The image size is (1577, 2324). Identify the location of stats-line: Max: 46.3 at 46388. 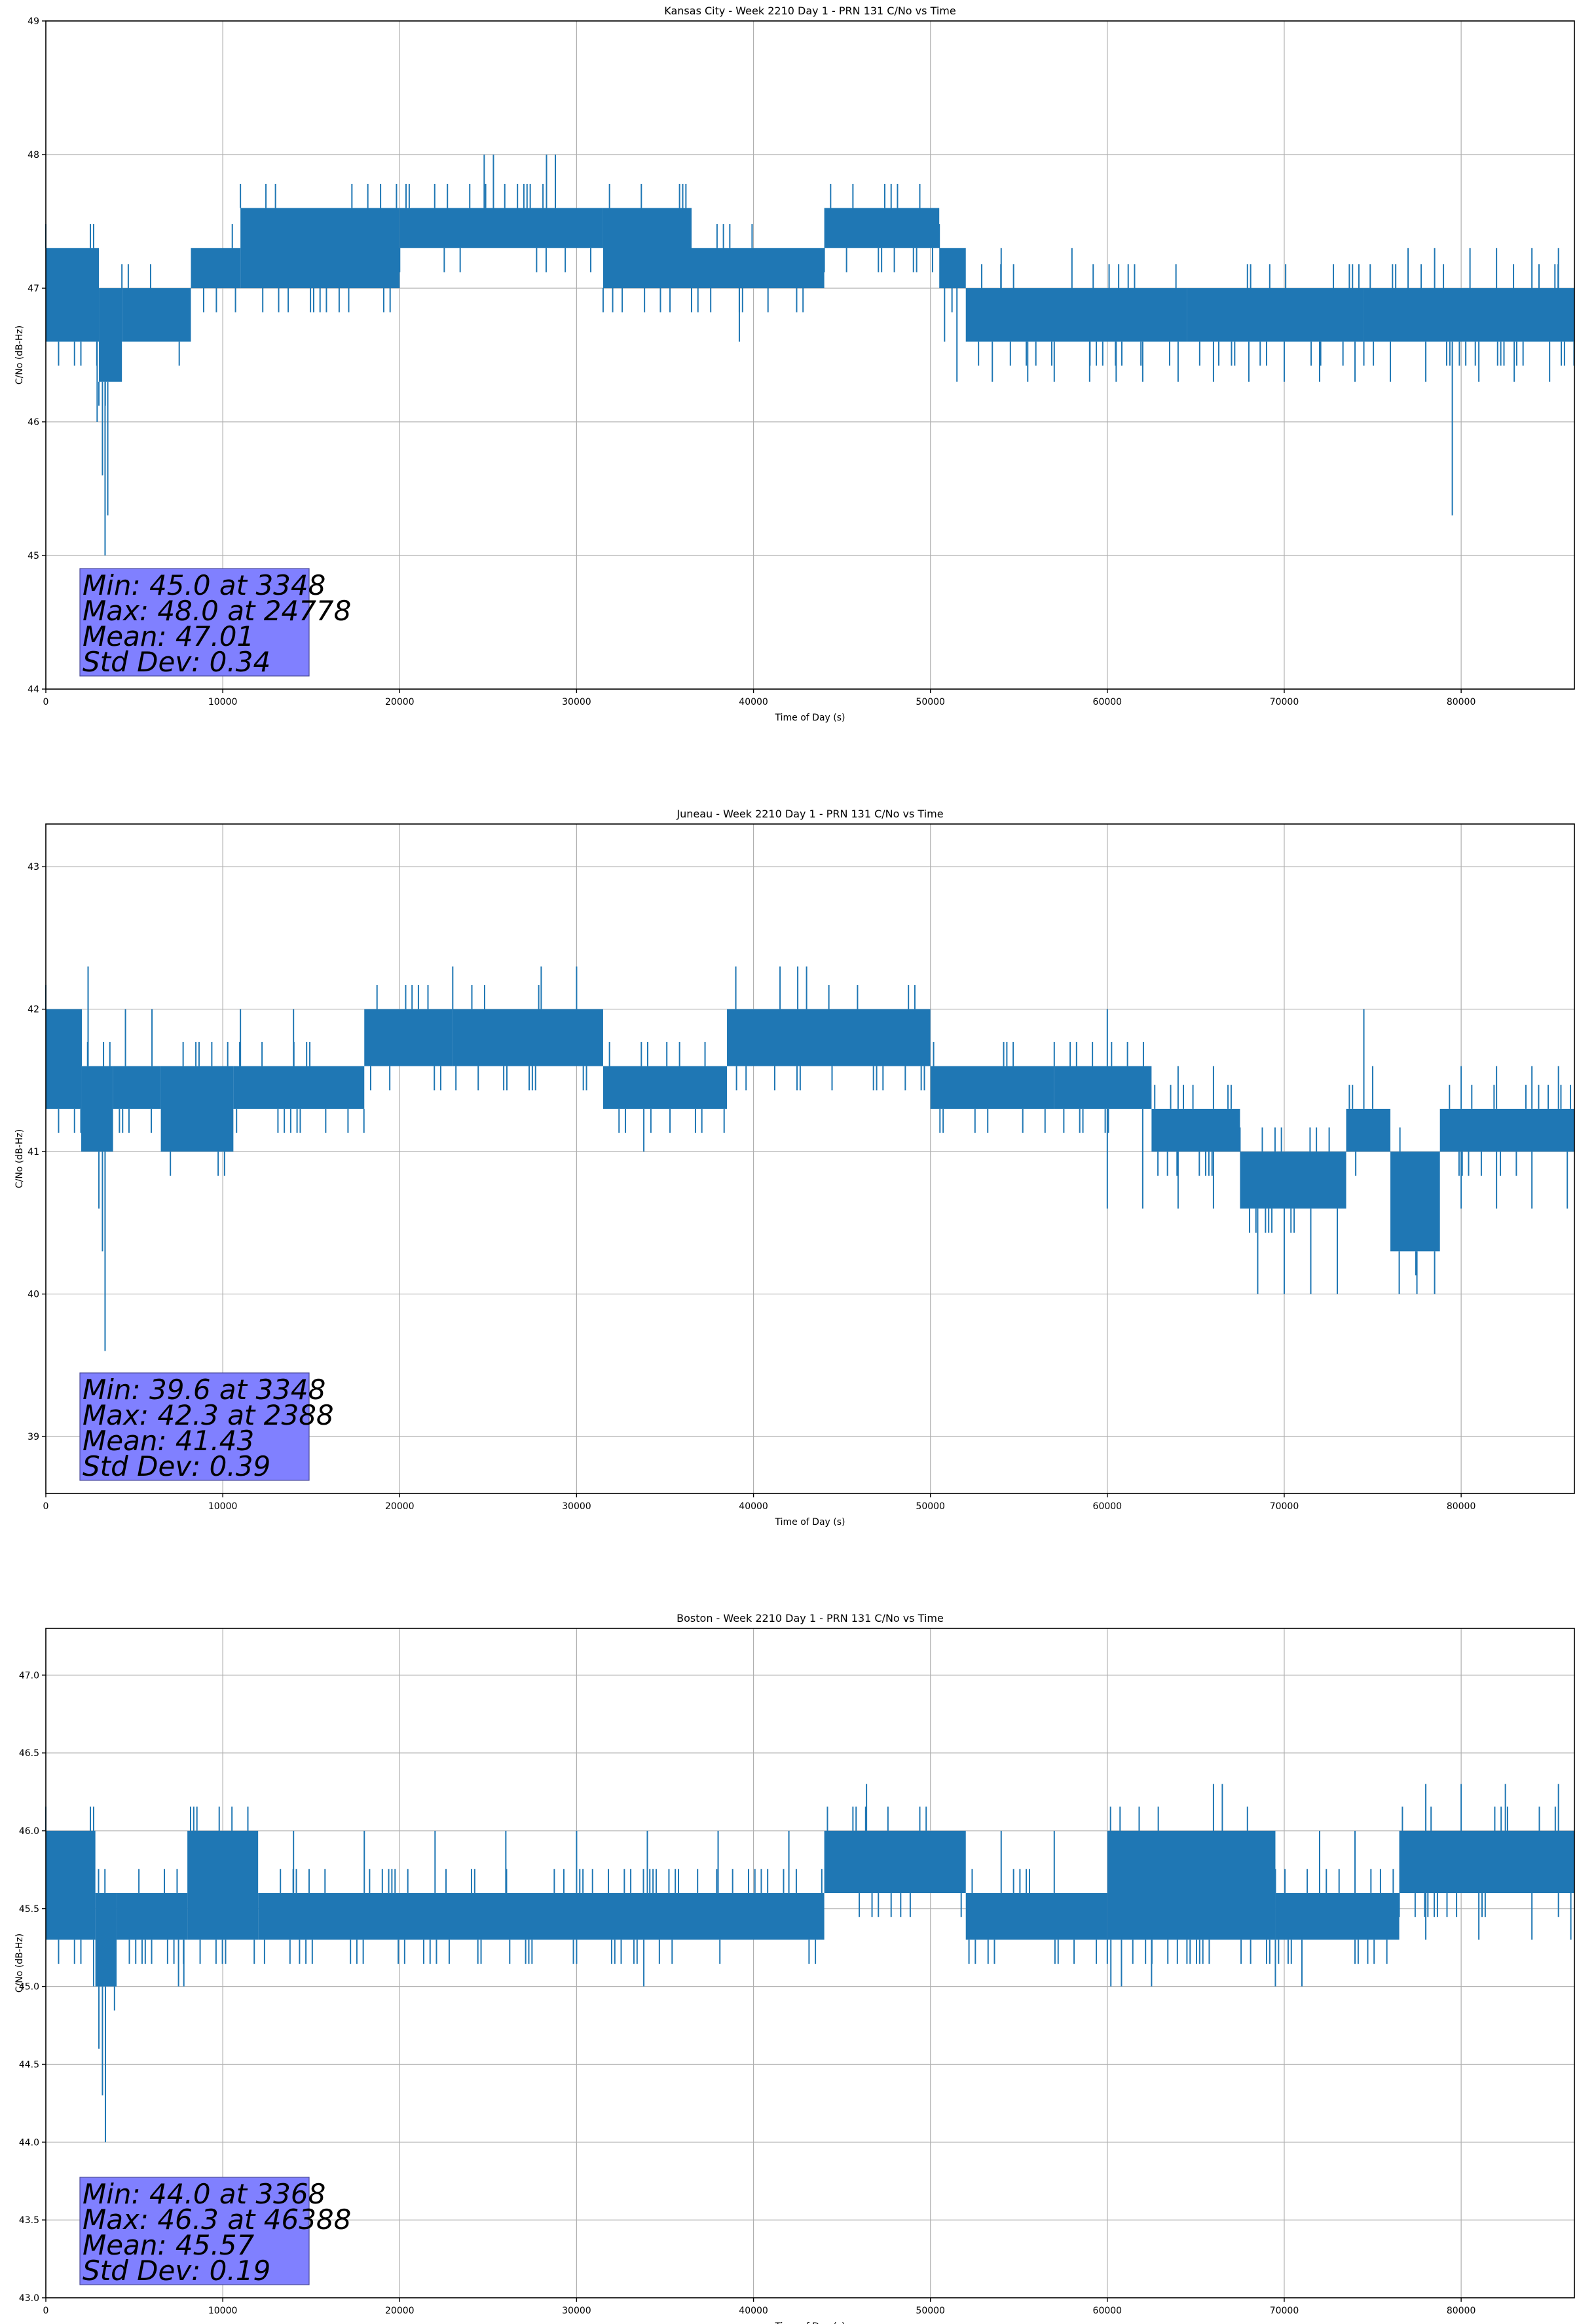
(217, 2219).